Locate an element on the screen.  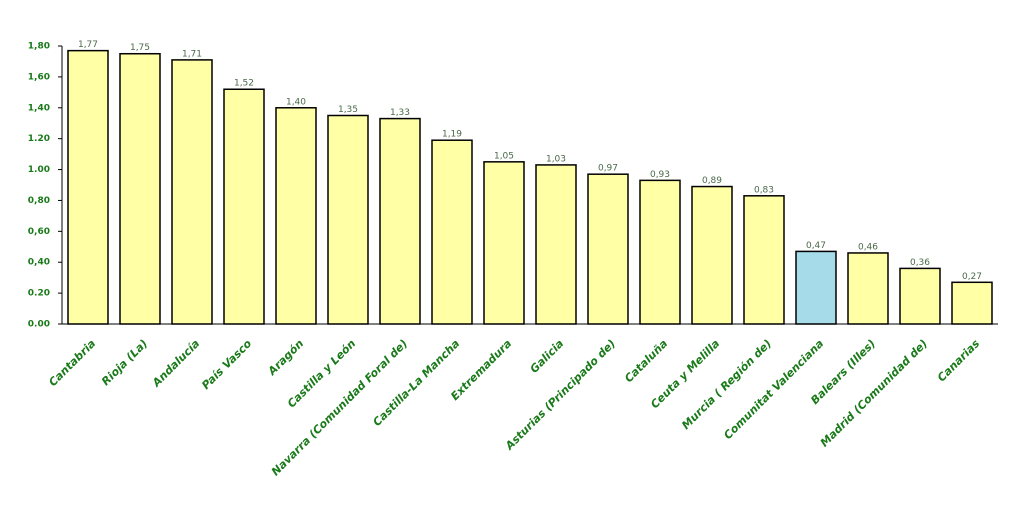
value-label: 0,27 is located at coordinates (972, 277).